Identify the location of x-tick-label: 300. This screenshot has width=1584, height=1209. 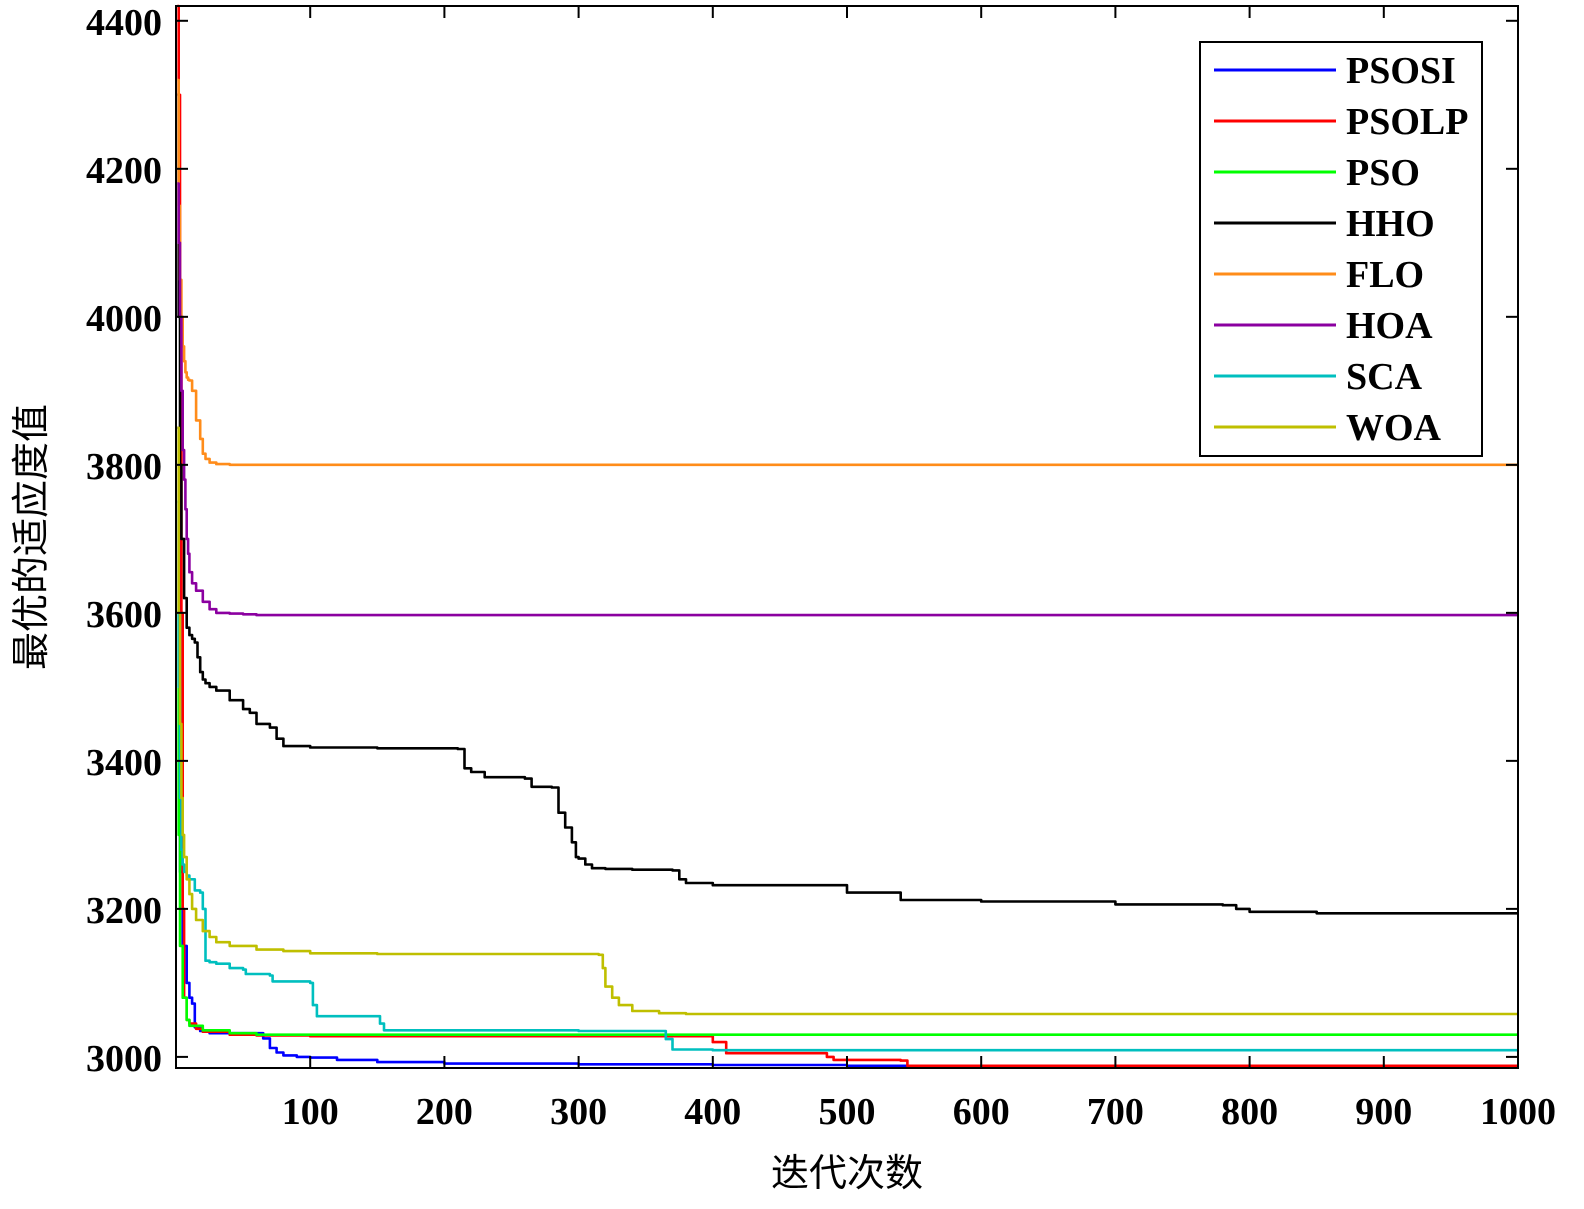
(578, 1112).